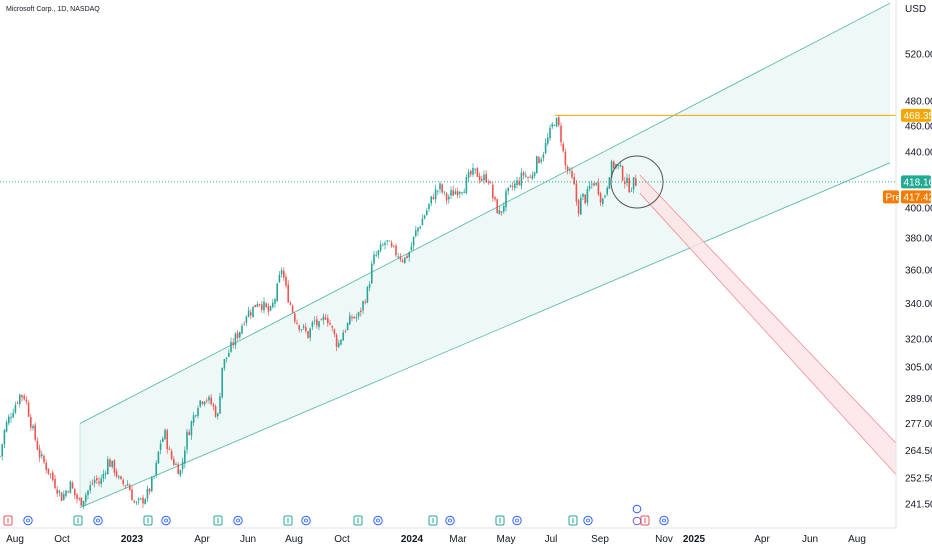  Describe the element at coordinates (637, 182) in the screenshot. I see `highlight-circle` at that location.